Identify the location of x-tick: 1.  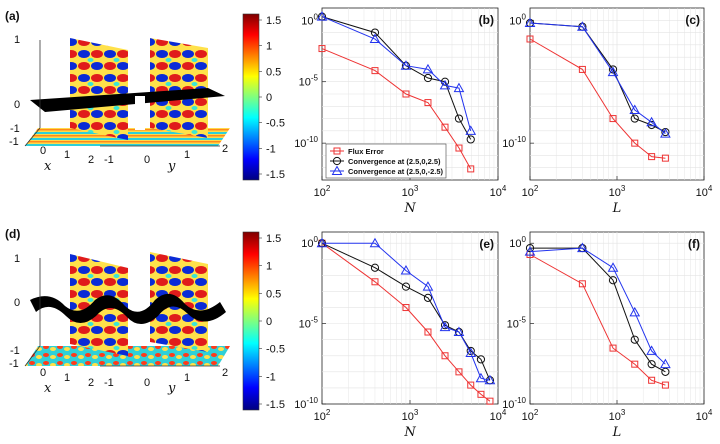
(67, 378).